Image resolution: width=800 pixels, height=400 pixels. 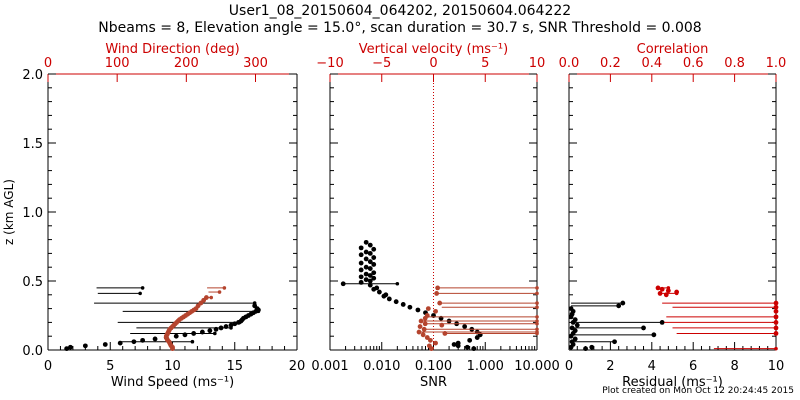 I want to click on snr-panel-top-tick-label: −5, so click(x=381, y=63).